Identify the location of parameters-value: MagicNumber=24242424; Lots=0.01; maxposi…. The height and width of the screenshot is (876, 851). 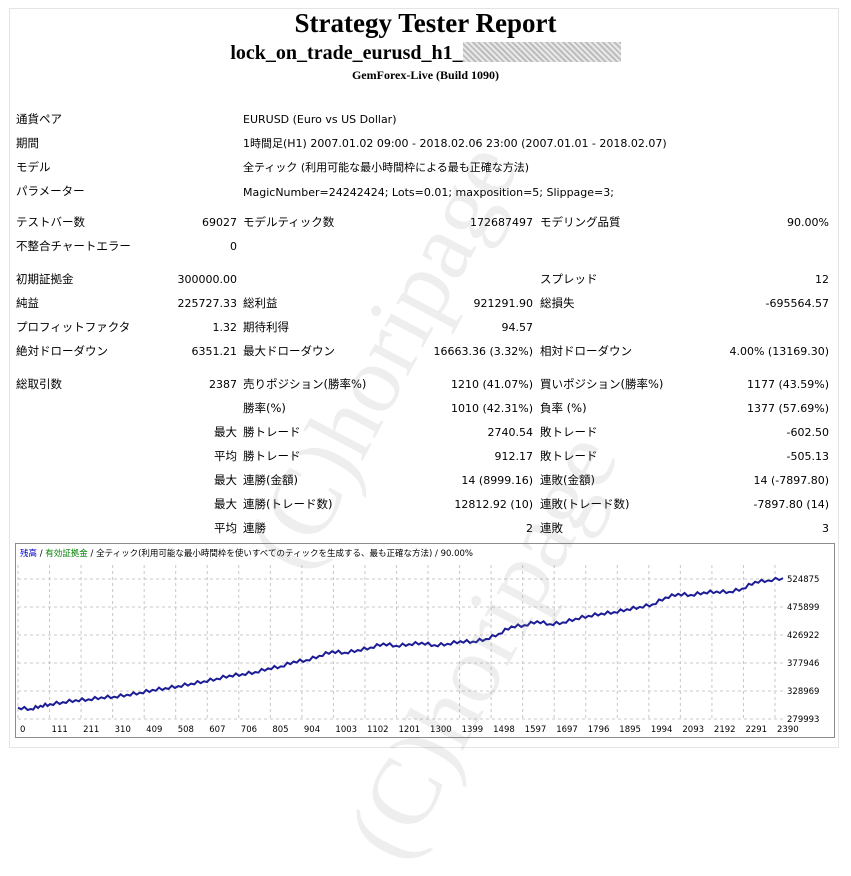
(428, 192).